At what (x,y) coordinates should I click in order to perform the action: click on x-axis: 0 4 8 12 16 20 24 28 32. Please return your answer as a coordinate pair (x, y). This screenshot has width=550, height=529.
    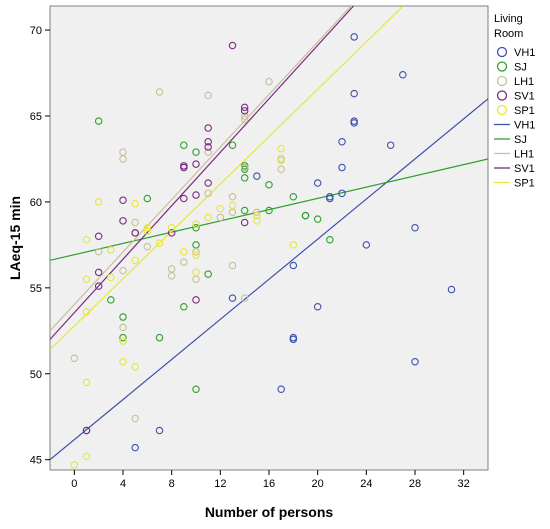
    Looking at the image, I should click on (270, 480).